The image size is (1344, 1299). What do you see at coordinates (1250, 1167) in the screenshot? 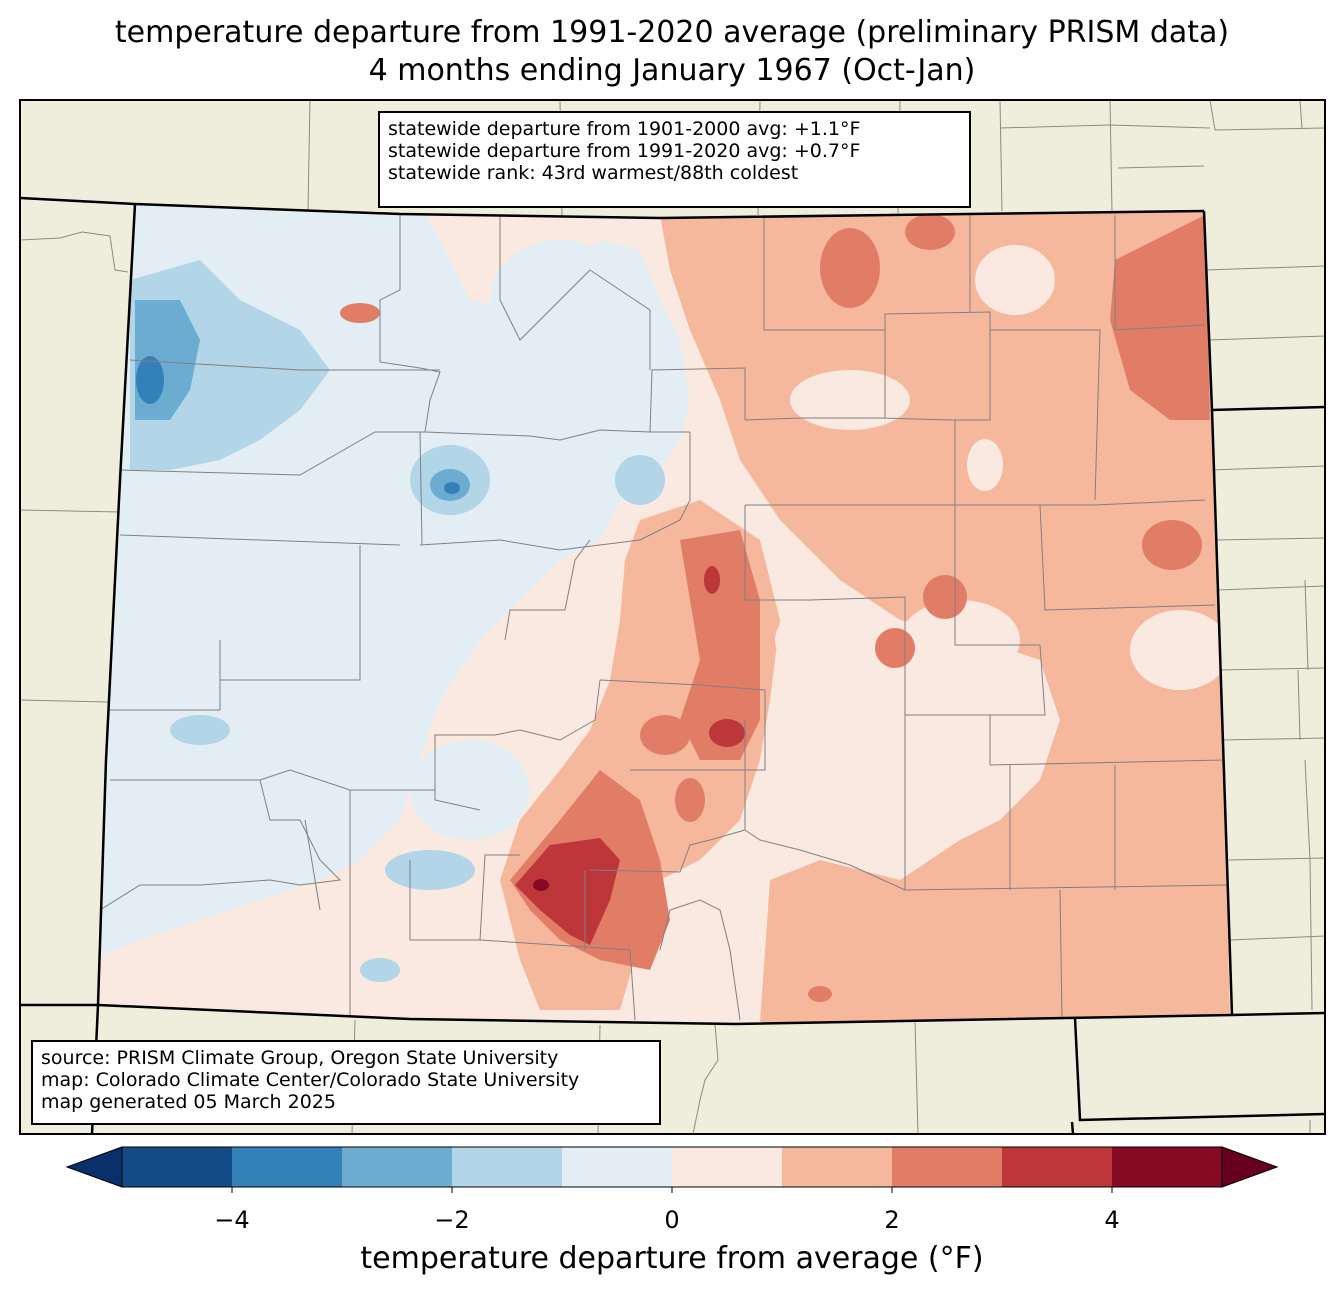
I see `colorbar-over-arrow` at bounding box center [1250, 1167].